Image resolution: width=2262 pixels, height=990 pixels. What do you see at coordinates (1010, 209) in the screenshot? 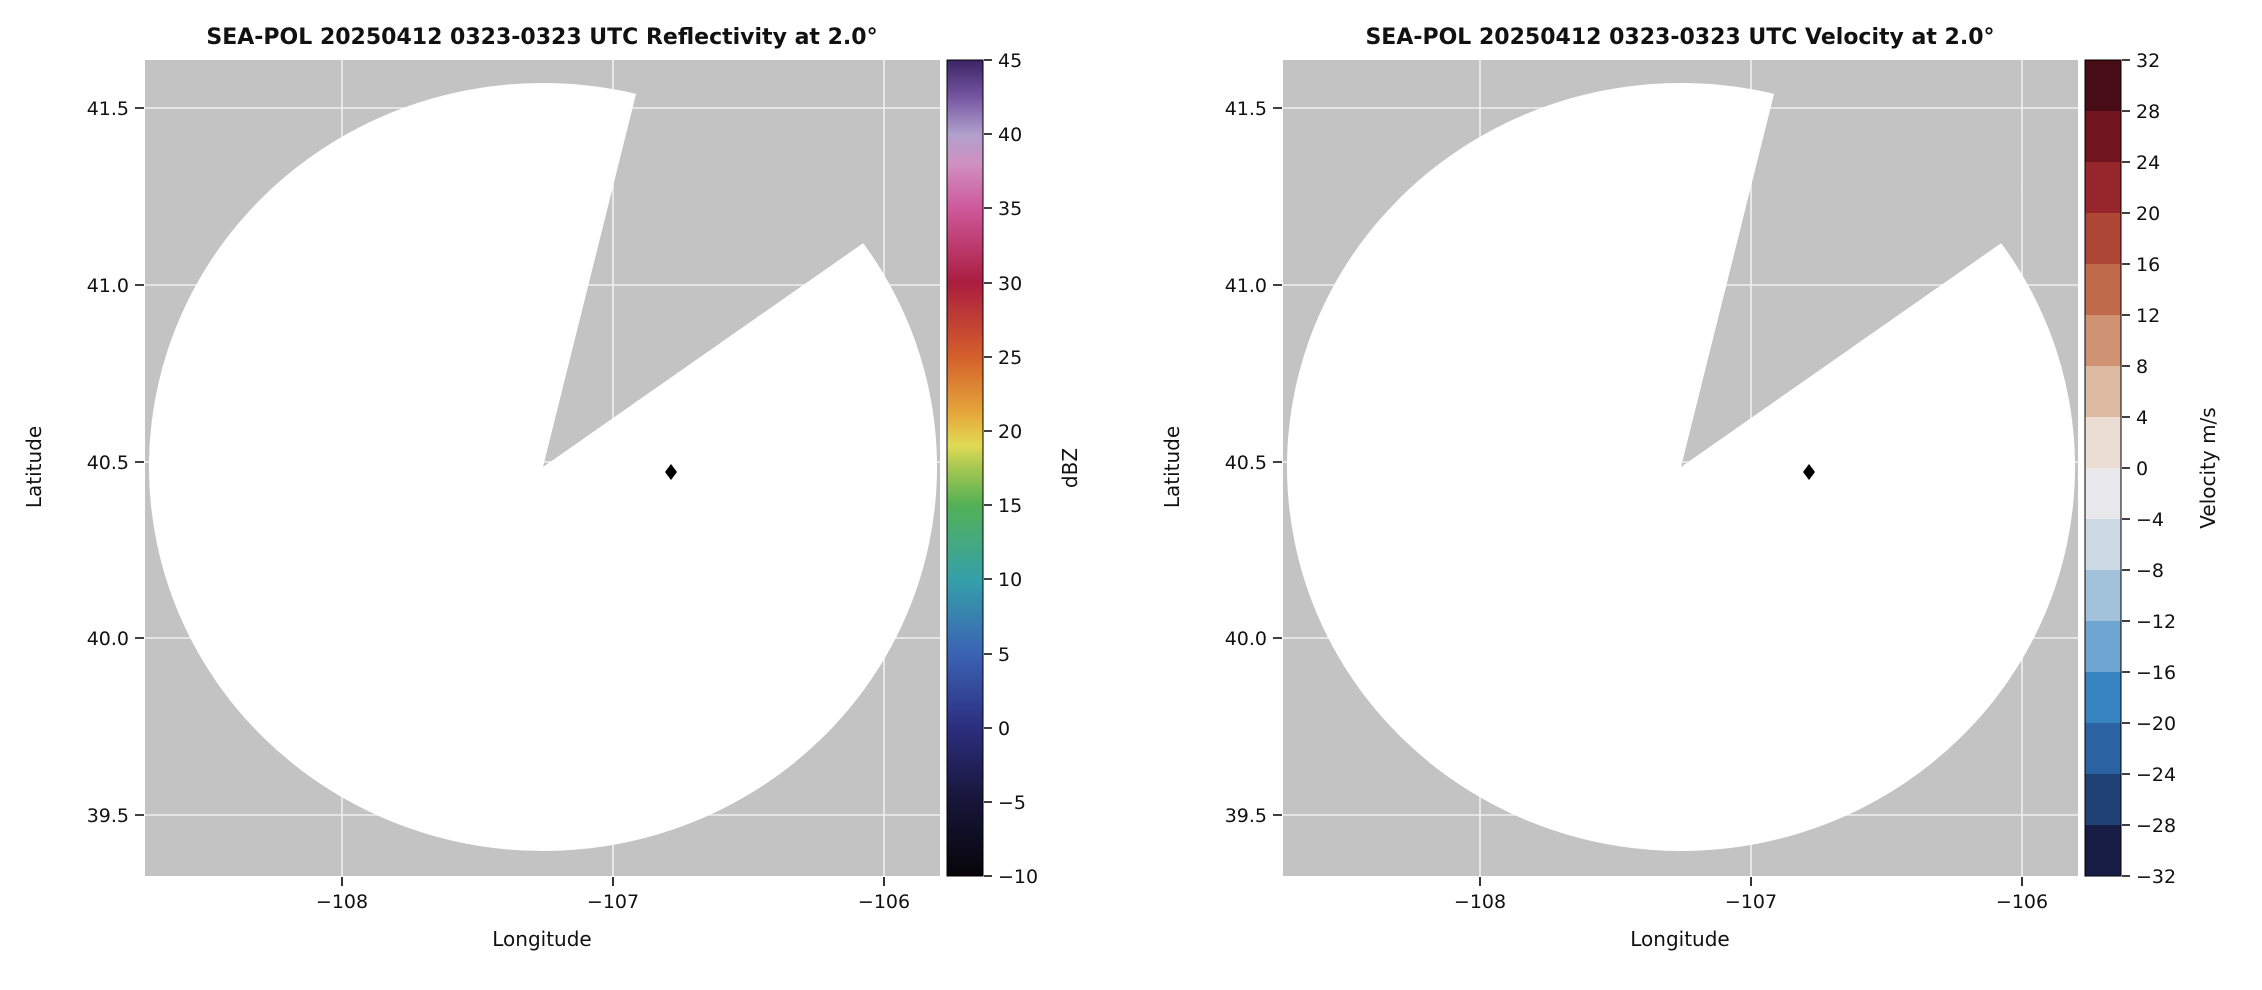
I see `colorbar-tick-label: 35` at bounding box center [1010, 209].